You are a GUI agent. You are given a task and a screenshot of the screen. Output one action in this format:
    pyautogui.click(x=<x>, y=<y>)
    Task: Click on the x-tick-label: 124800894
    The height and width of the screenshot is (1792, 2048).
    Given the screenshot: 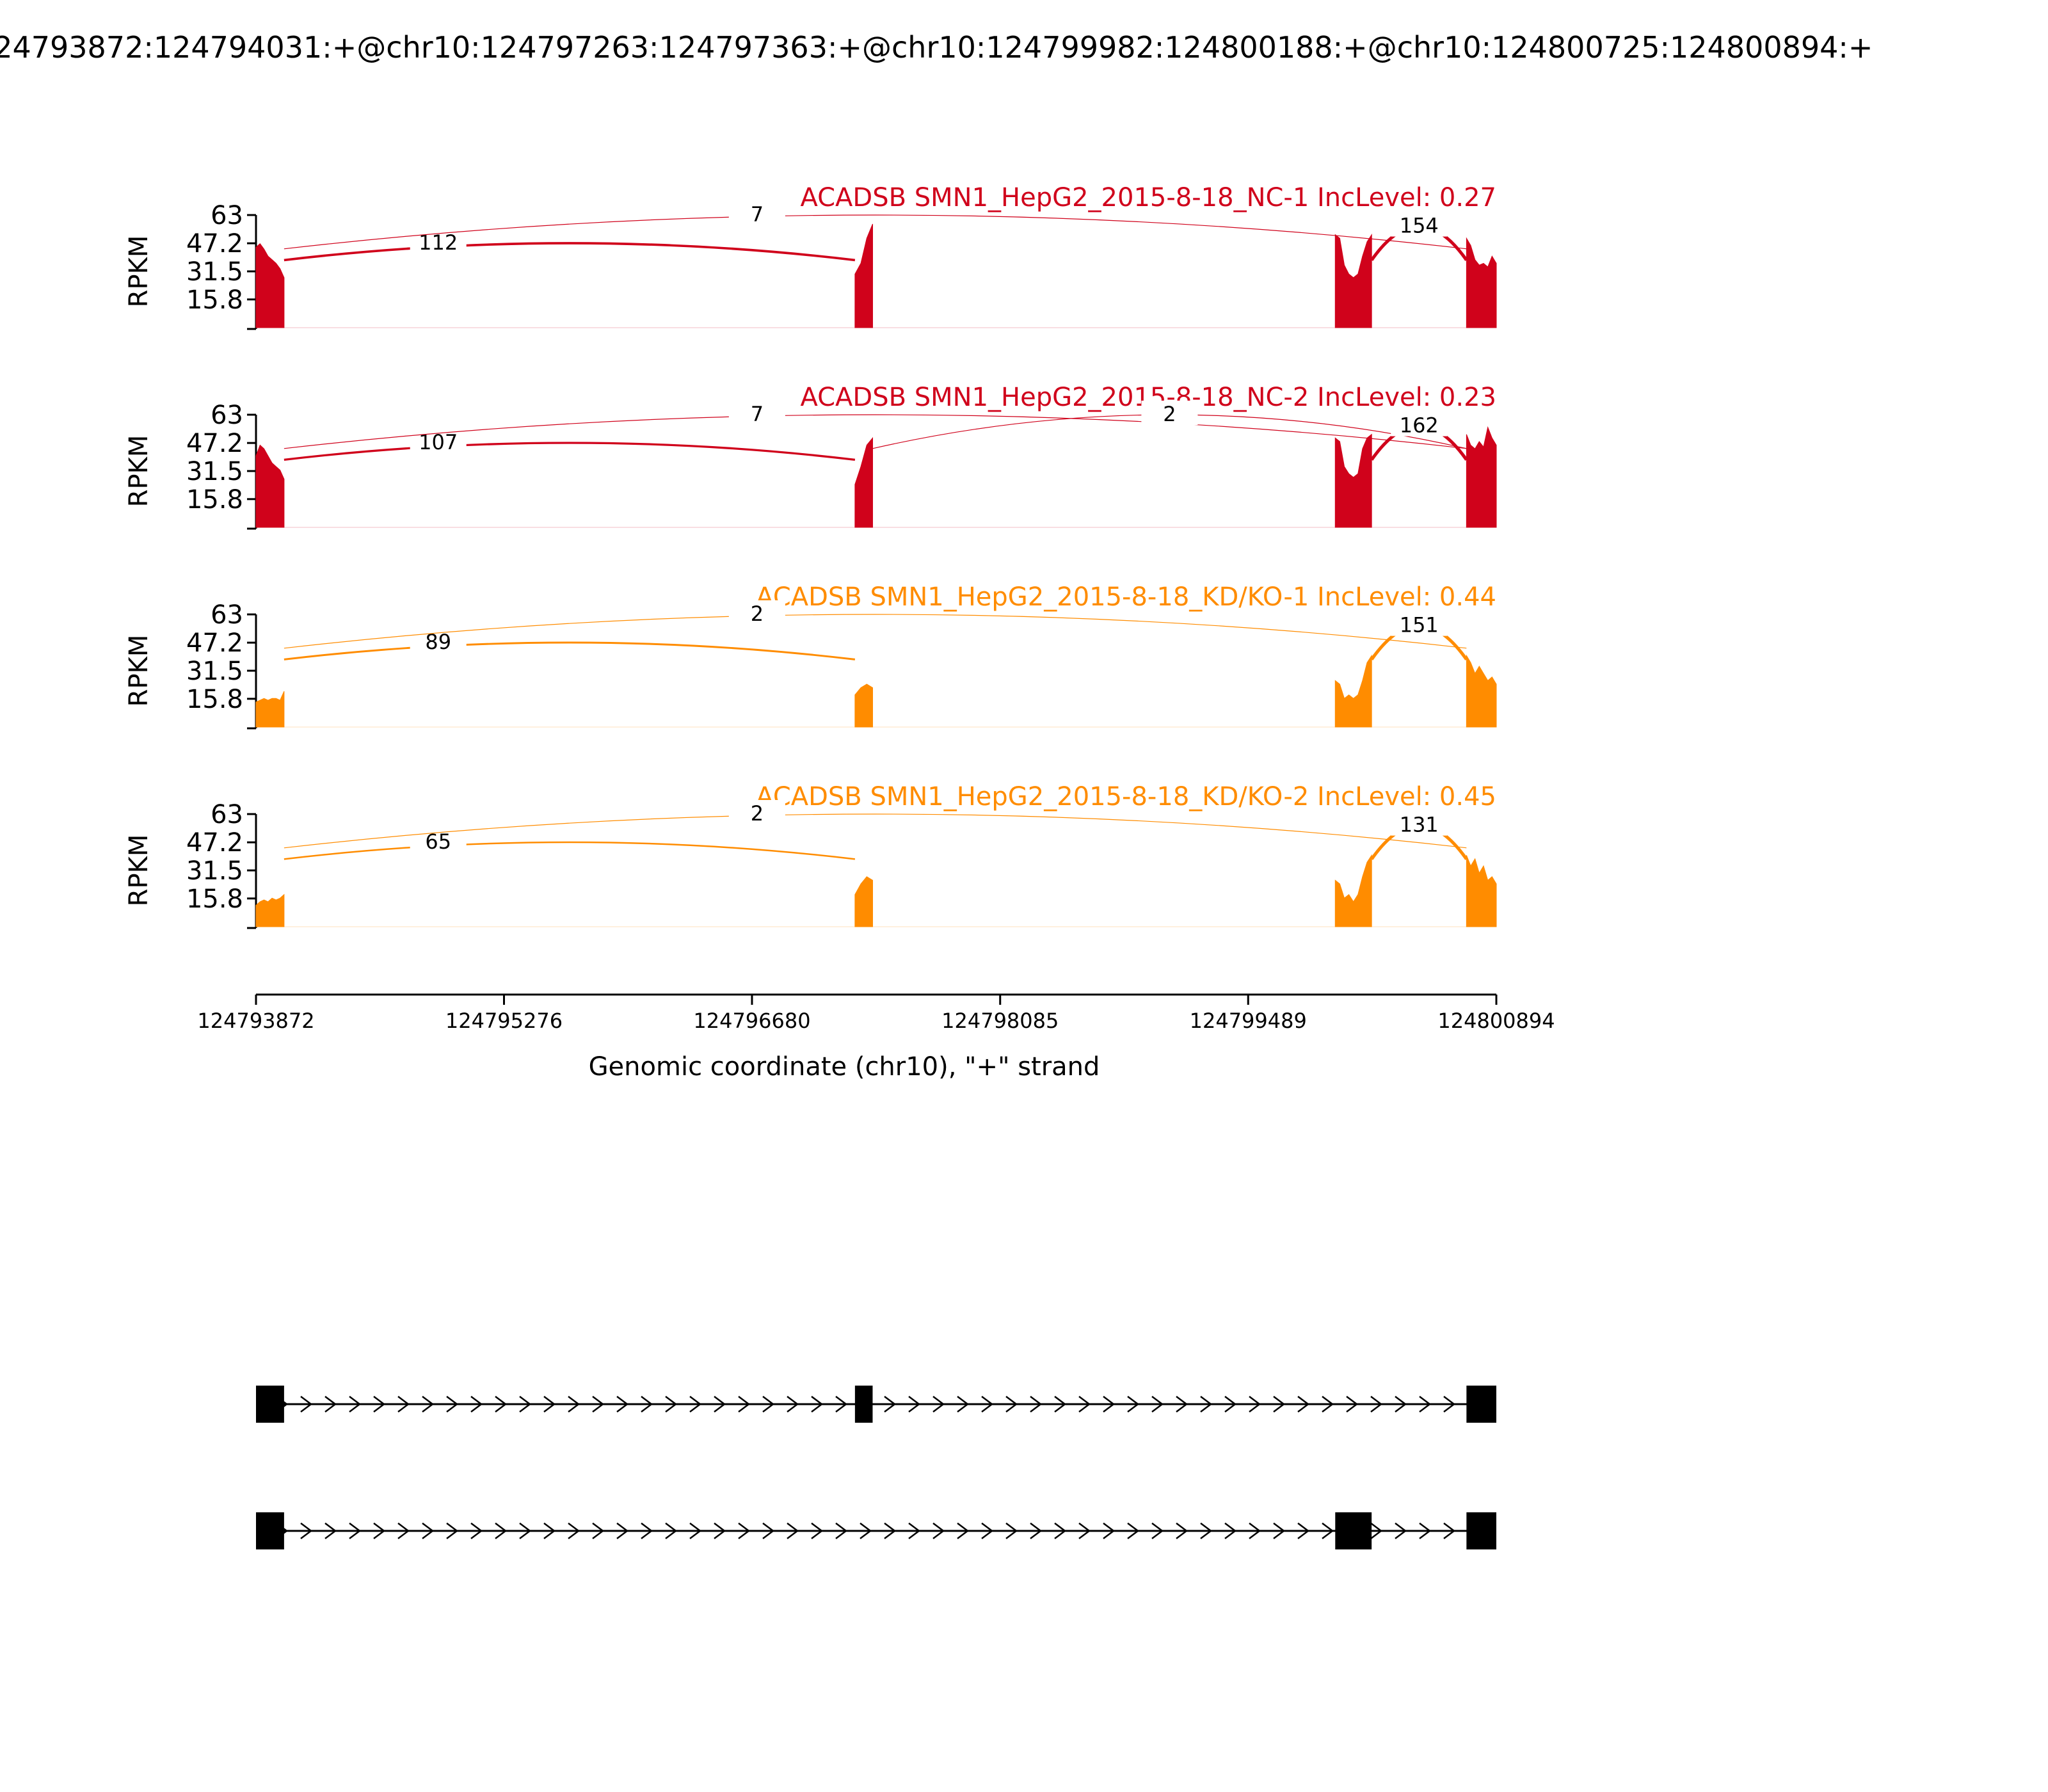 What is the action you would take?
    pyautogui.click(x=1496, y=1021)
    